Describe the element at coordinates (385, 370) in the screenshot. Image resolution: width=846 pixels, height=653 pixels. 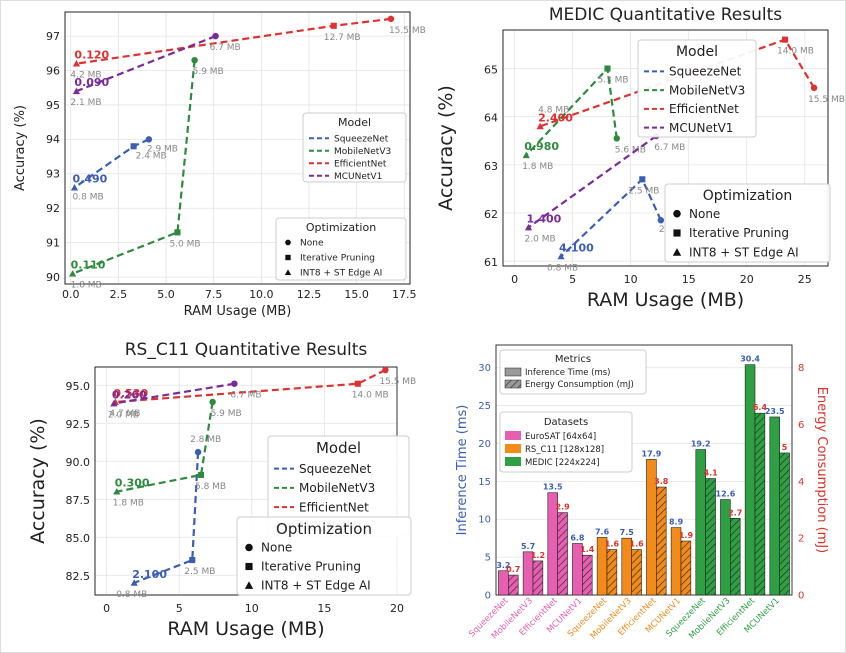
I see `data-point-efficientnet` at that location.